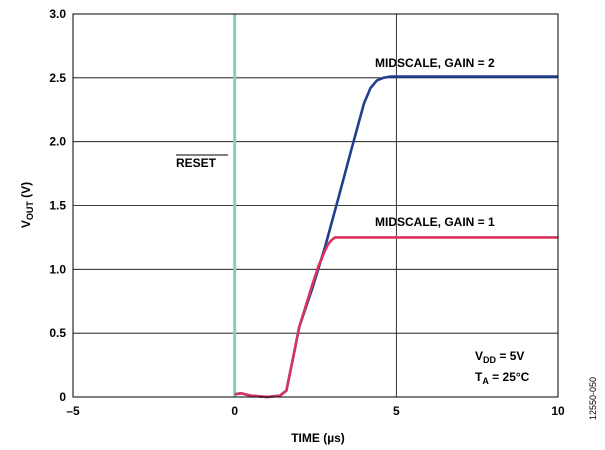 This screenshot has height=450, width=605. I want to click on y-tick-label: 0.5, so click(57, 333).